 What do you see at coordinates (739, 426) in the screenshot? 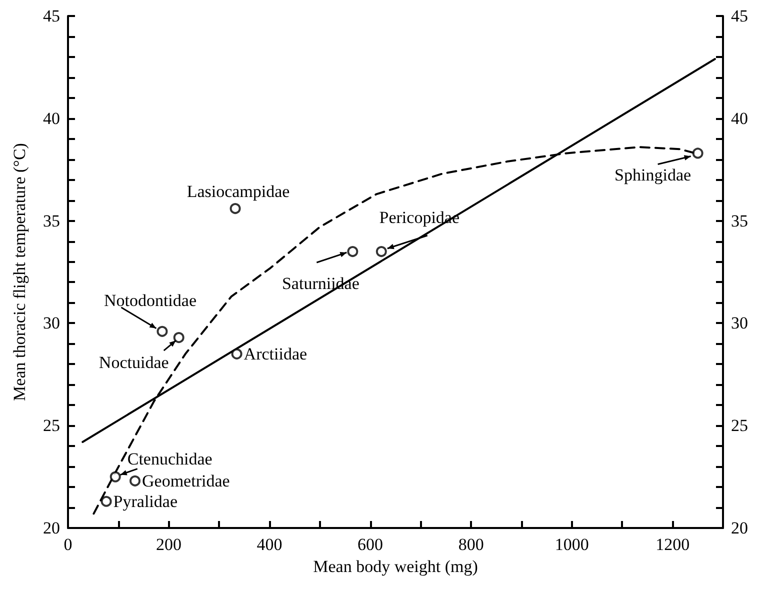
I see `y2-tick-label: 25` at bounding box center [739, 426].